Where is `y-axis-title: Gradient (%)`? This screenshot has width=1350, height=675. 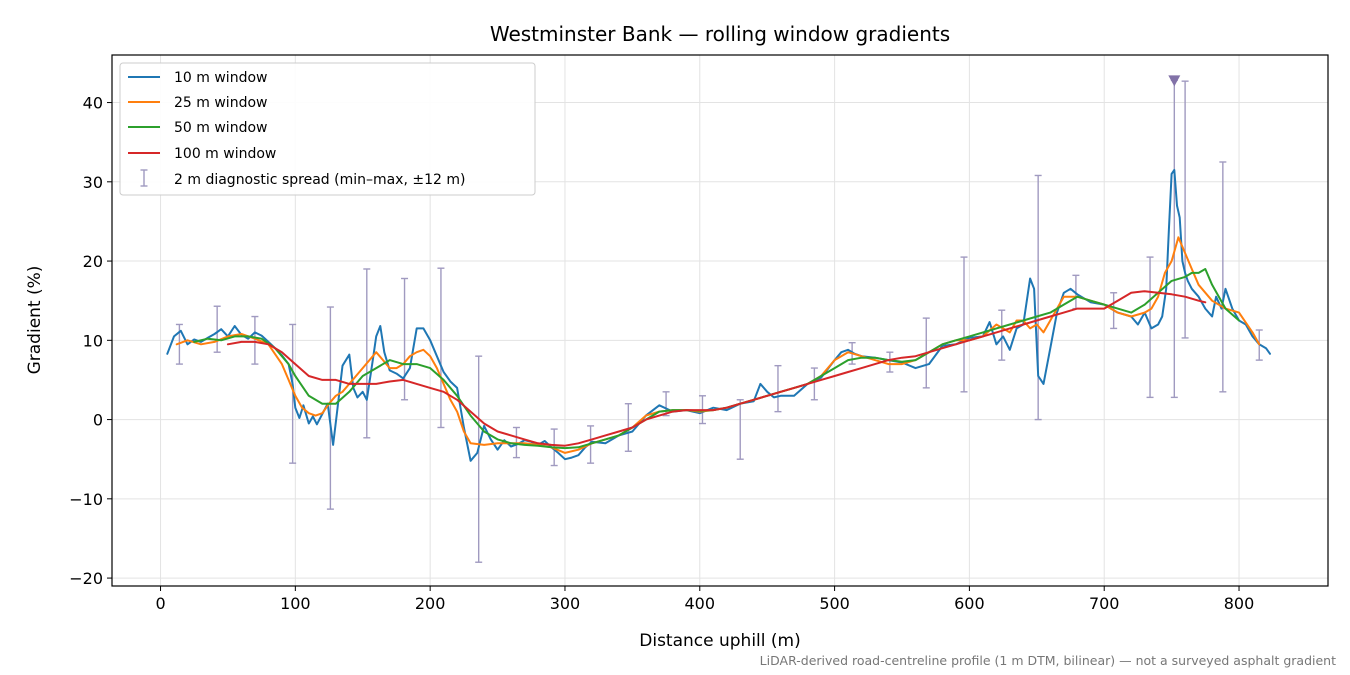
y-axis-title: Gradient (%) is located at coordinates (35, 320).